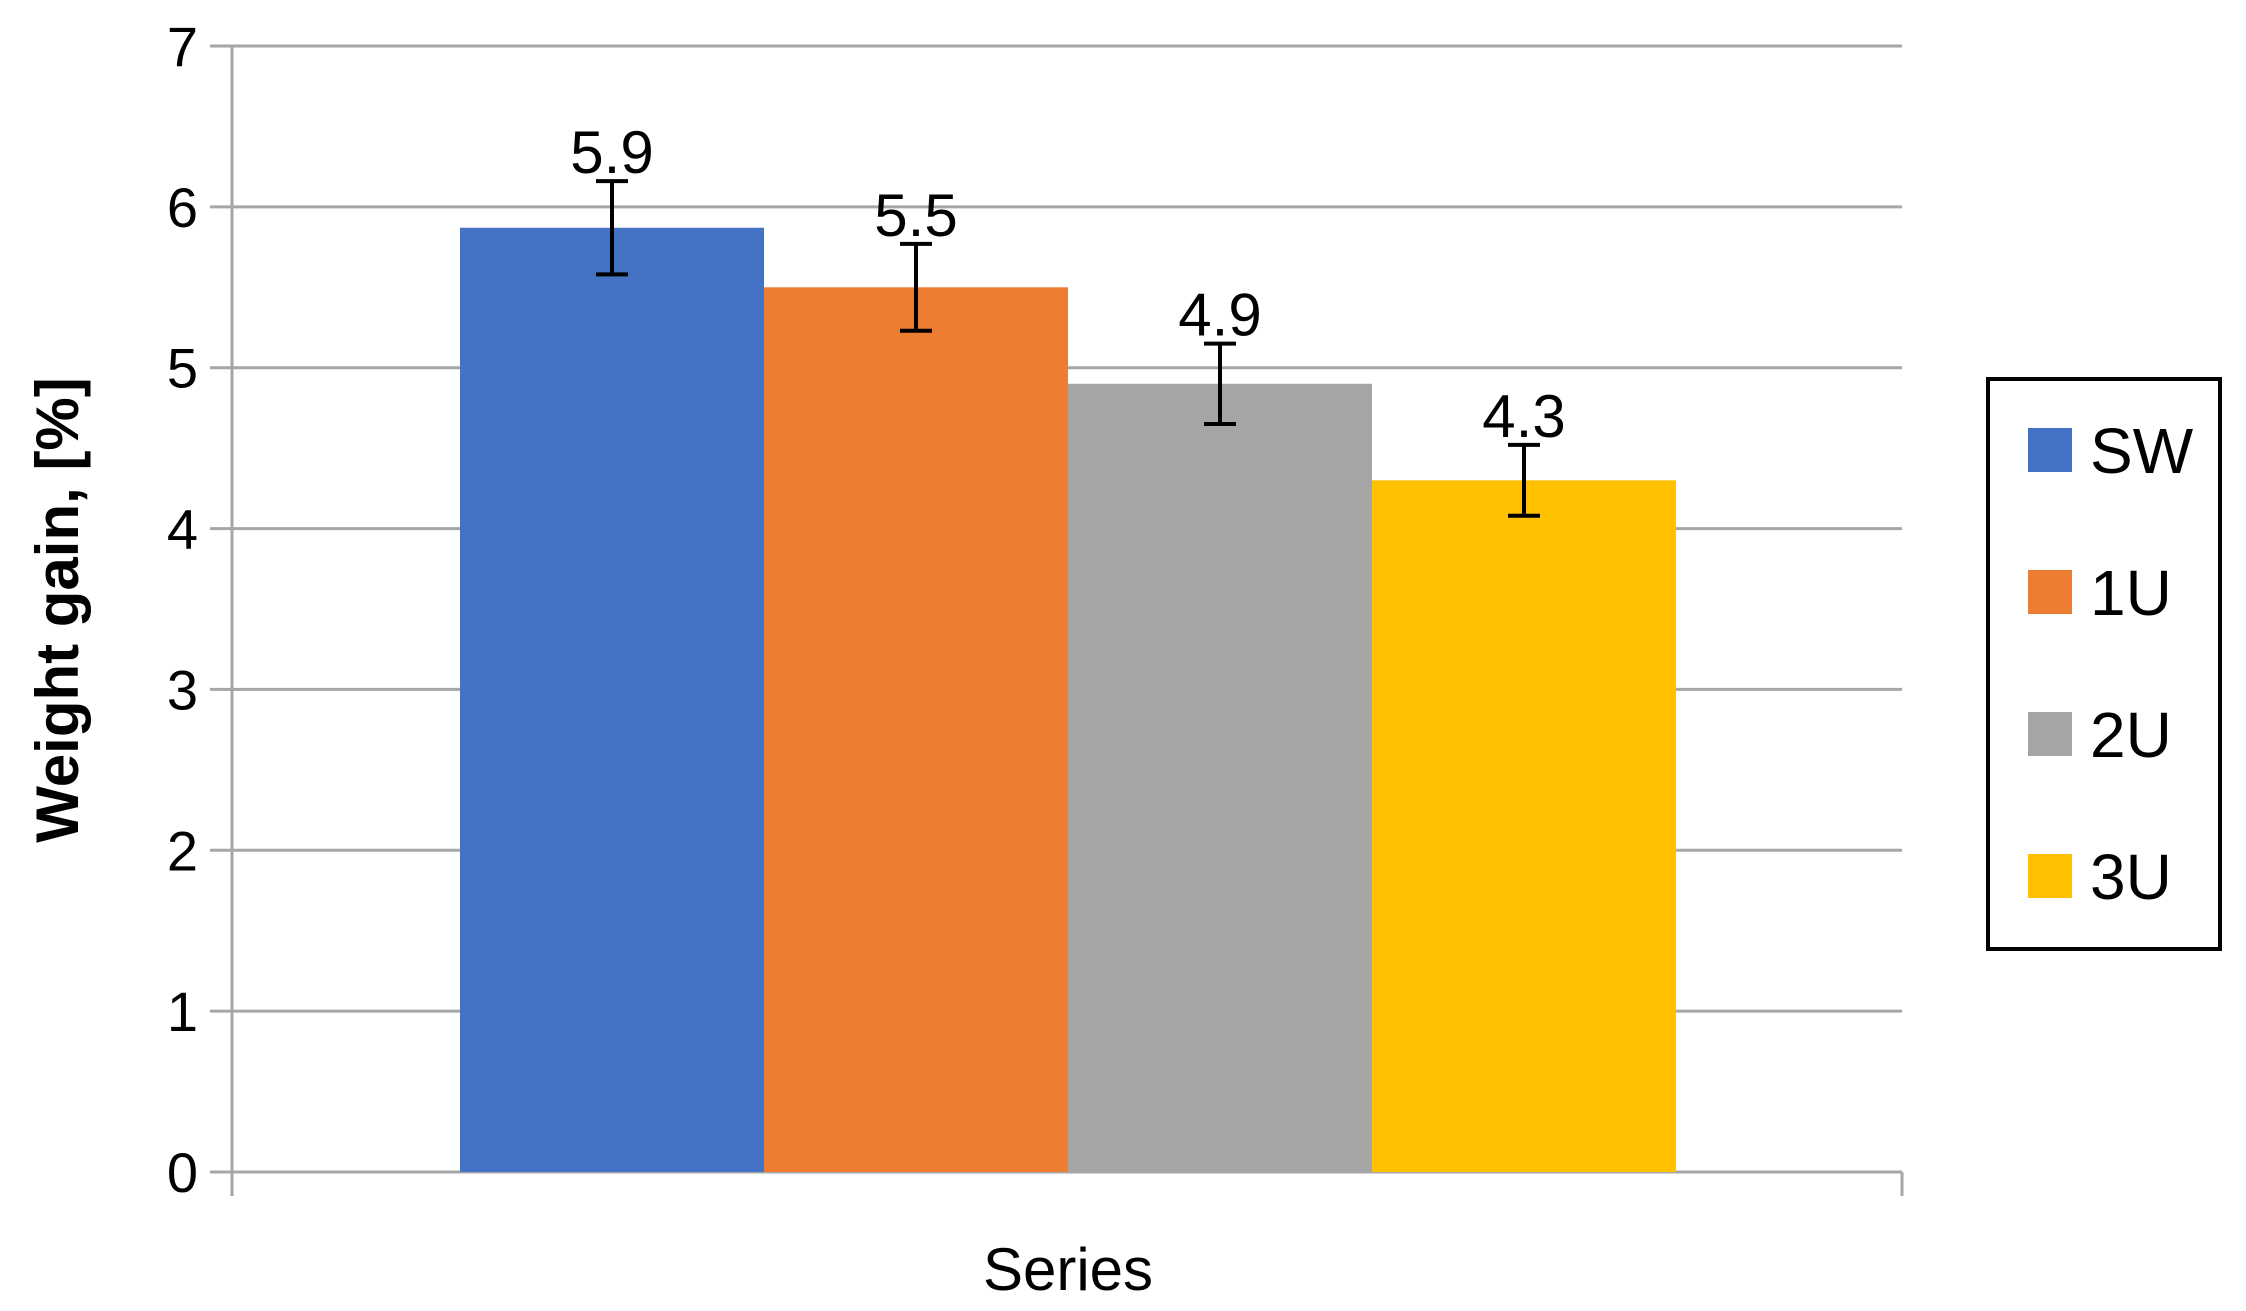  I want to click on legend-label-sw: SW, so click(2142, 451).